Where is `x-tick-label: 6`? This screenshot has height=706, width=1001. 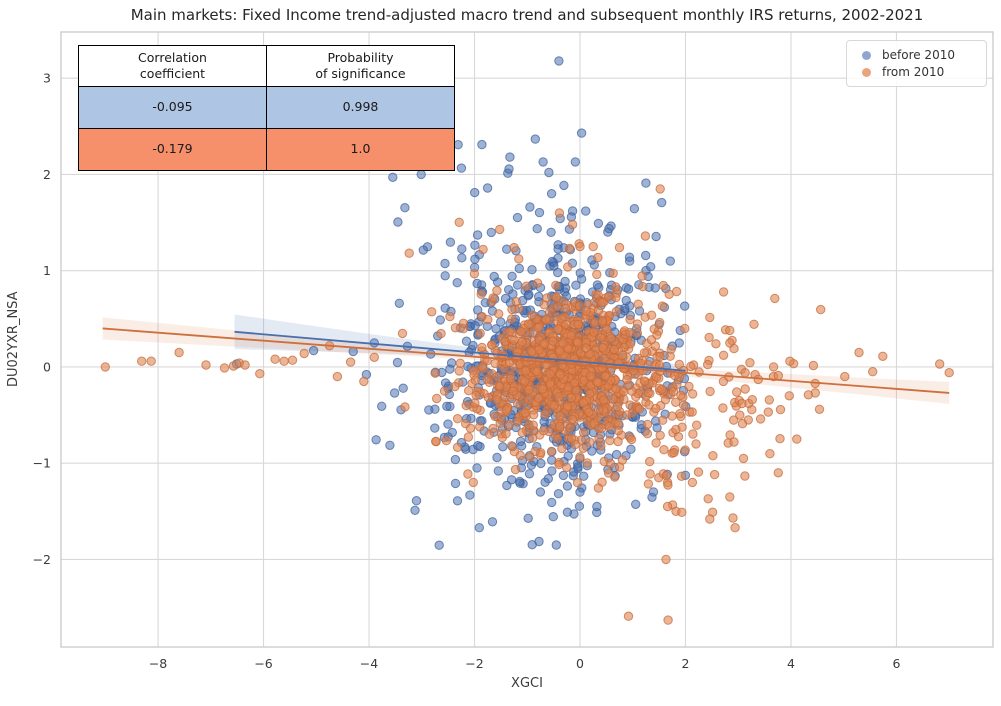 x-tick-label: 6 is located at coordinates (897, 663).